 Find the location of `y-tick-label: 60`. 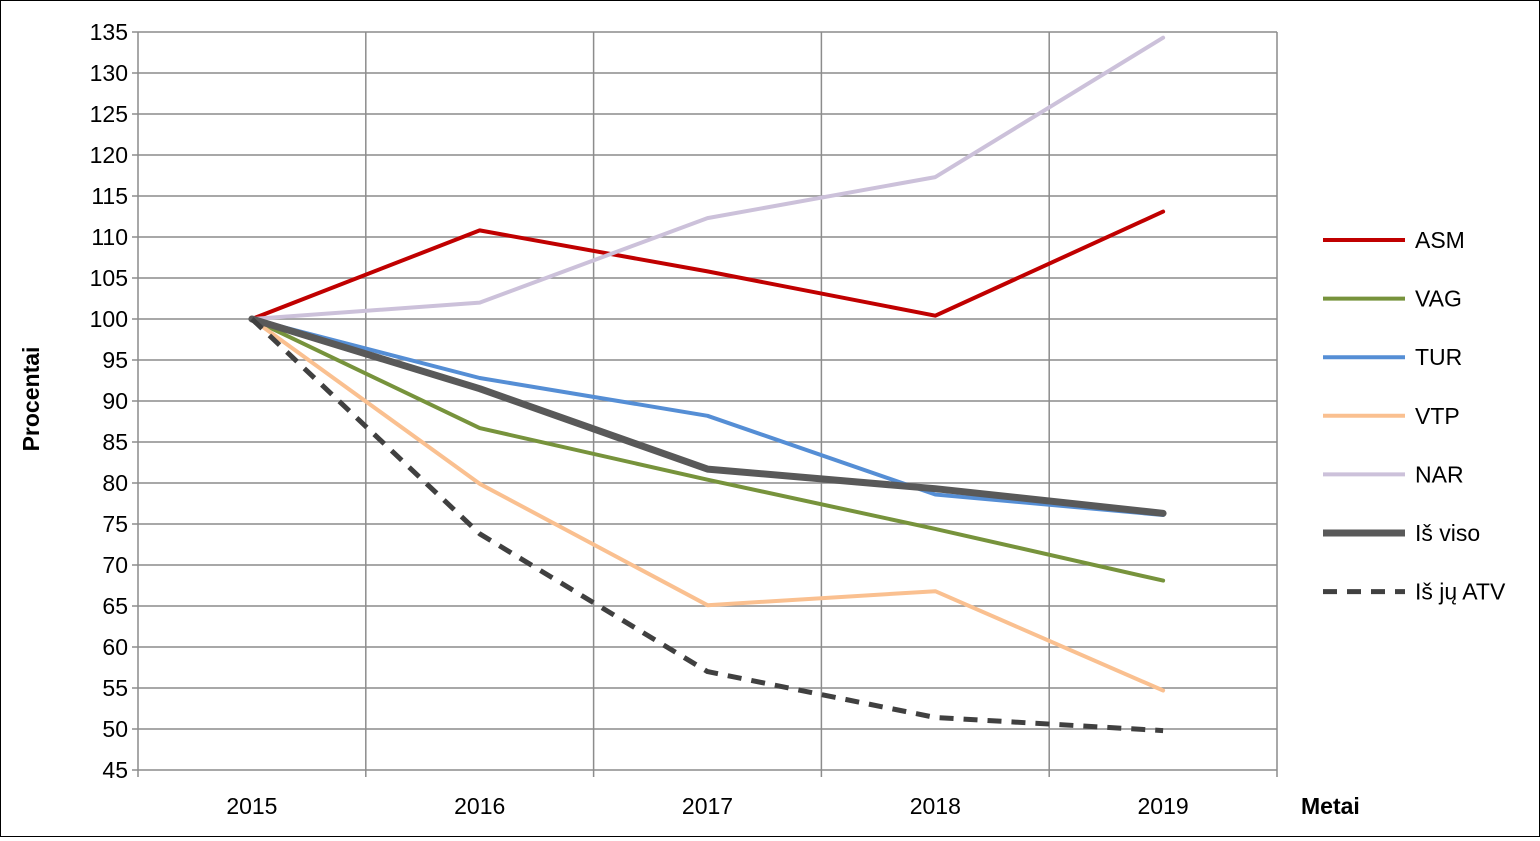

y-tick-label: 60 is located at coordinates (115, 647).